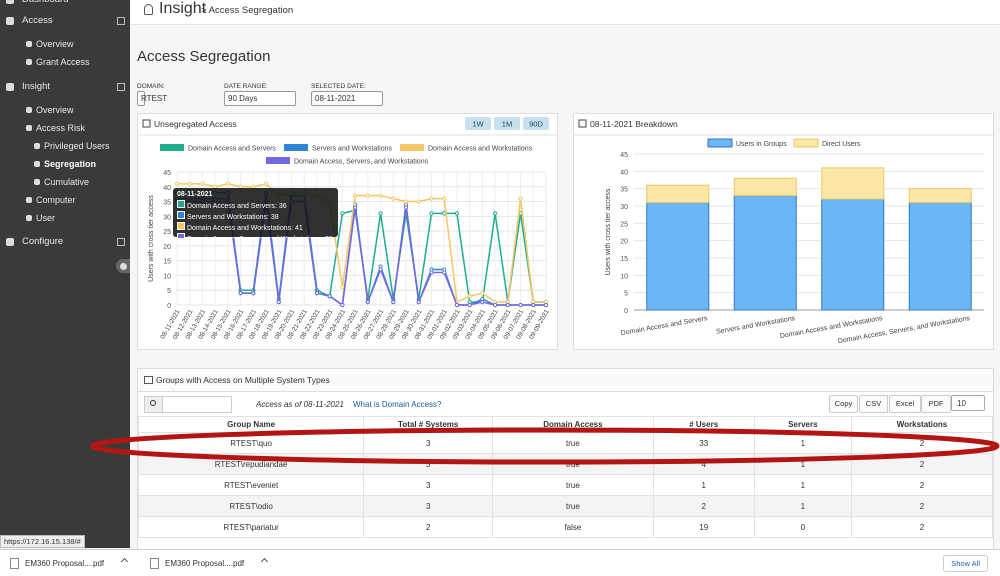  I want to click on sidebar-item: User, so click(46, 218).